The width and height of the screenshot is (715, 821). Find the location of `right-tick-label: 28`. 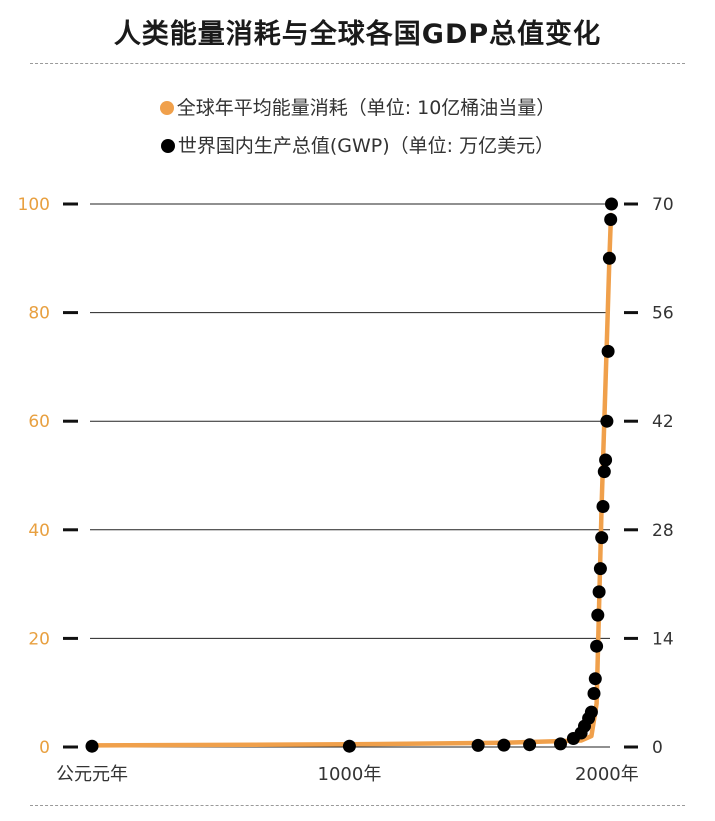

right-tick-label: 28 is located at coordinates (663, 531).